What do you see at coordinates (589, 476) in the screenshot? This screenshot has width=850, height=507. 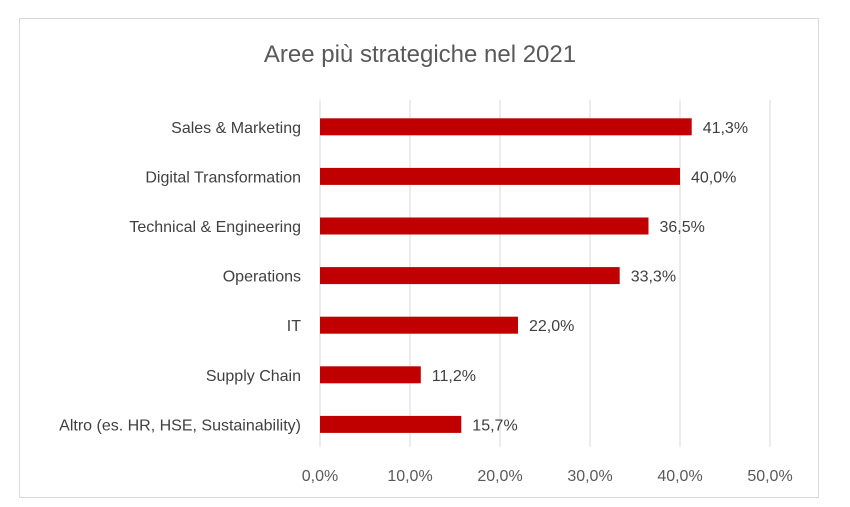 I see `x-tick-label: 30,0%` at bounding box center [589, 476].